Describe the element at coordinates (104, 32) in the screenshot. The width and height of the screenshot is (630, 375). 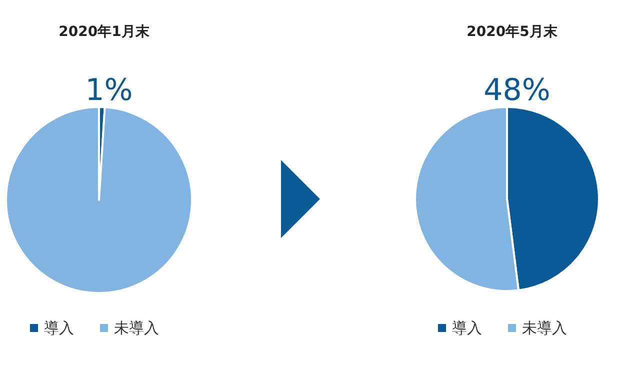
I see `chart-title: 2020年1月末` at that location.